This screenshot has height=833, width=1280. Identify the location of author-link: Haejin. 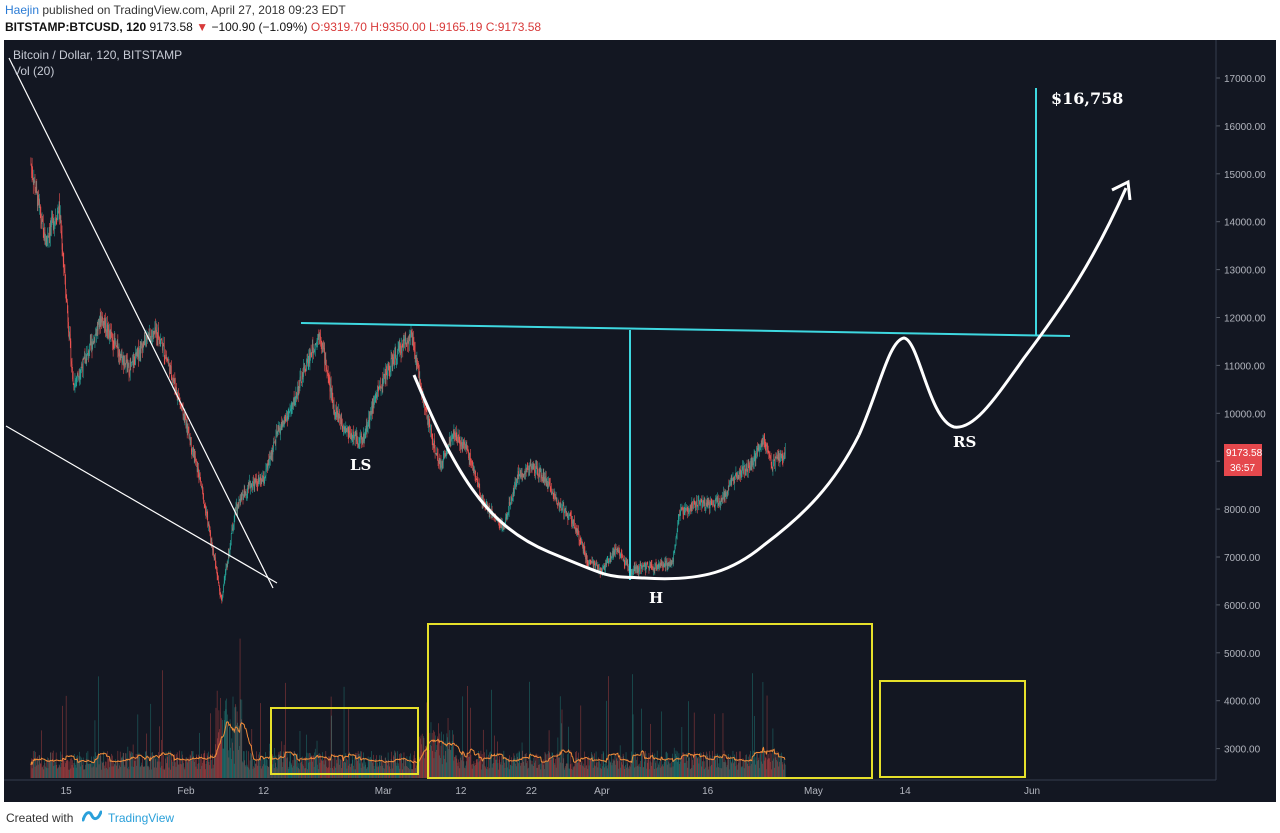
(22, 10).